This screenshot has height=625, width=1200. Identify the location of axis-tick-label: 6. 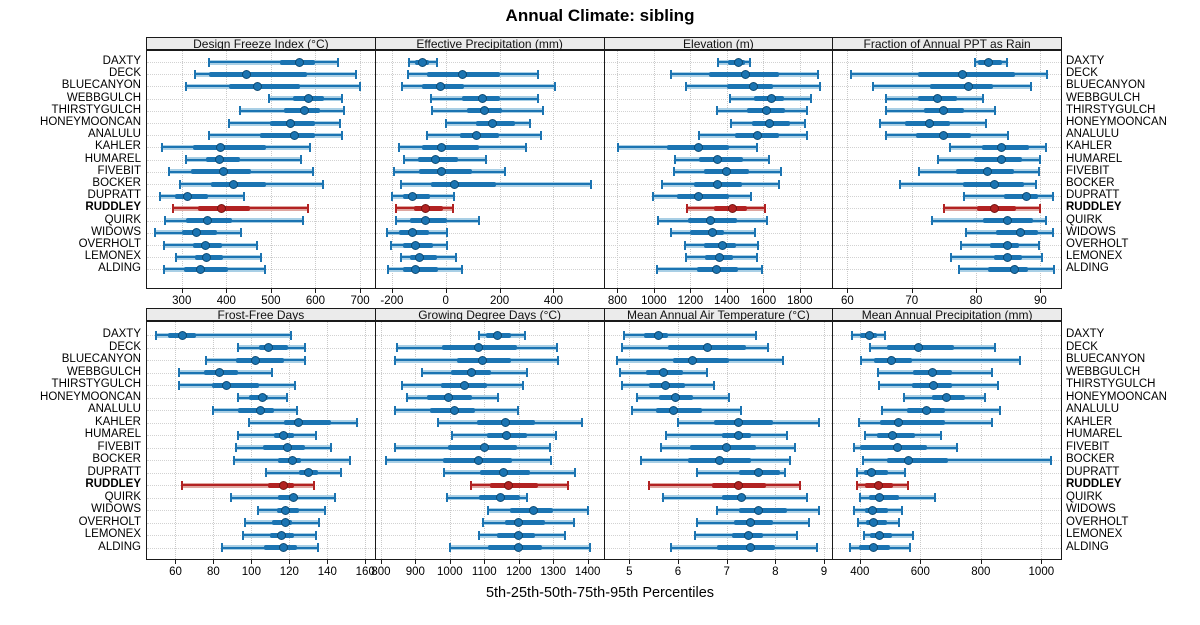
(678, 572).